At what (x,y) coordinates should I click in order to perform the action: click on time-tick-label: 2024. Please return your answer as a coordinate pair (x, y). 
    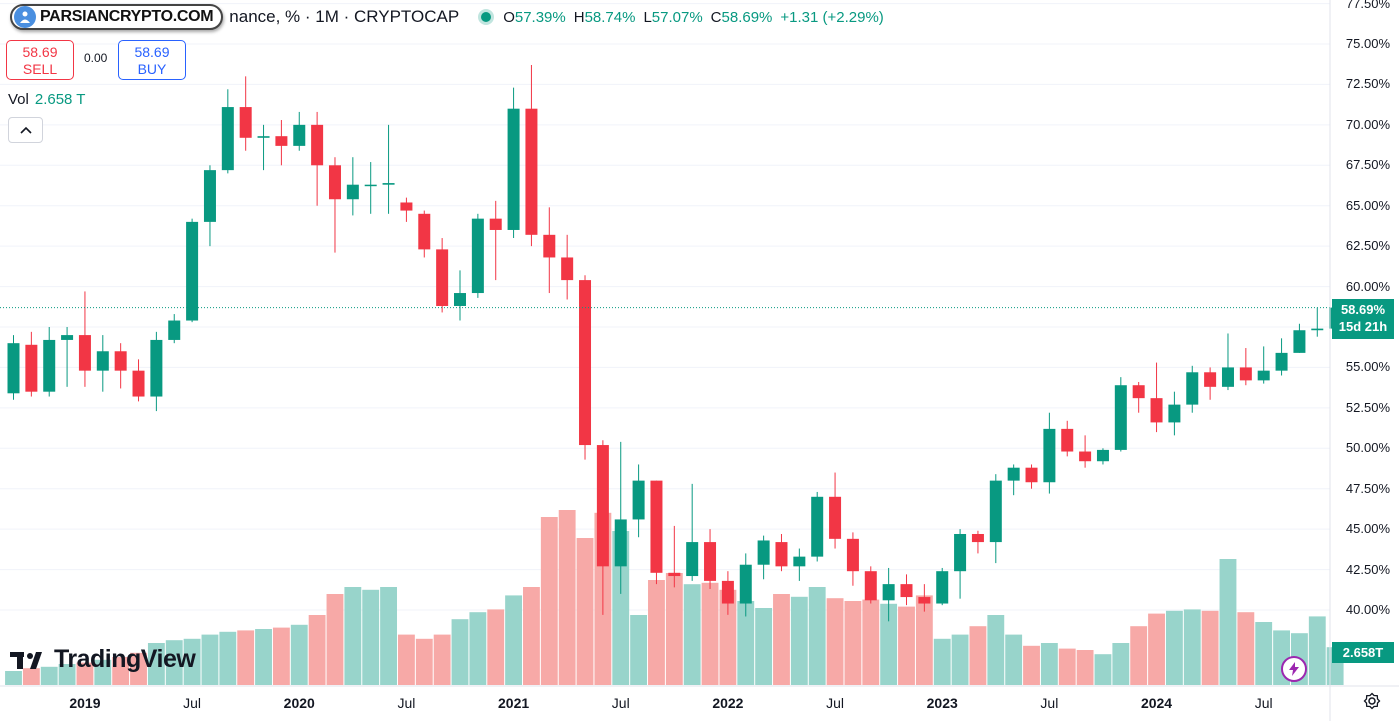
    Looking at the image, I should click on (1156, 703).